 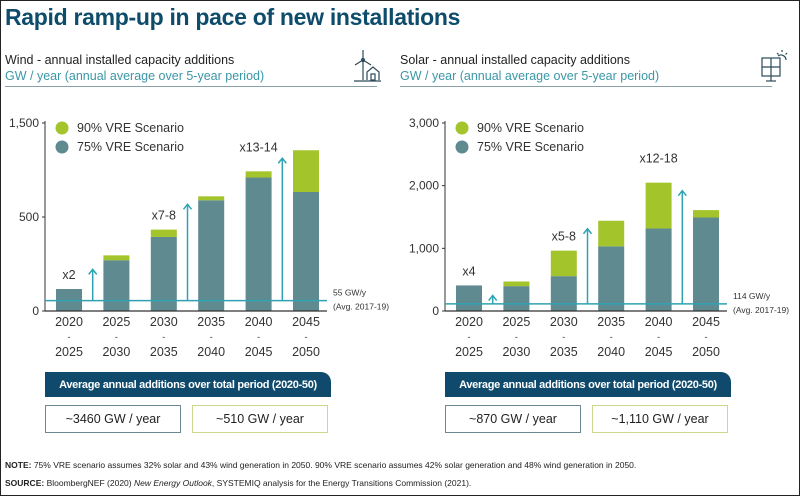 What do you see at coordinates (350, 293) in the screenshot?
I see `baseline-label: 55 GW/y` at bounding box center [350, 293].